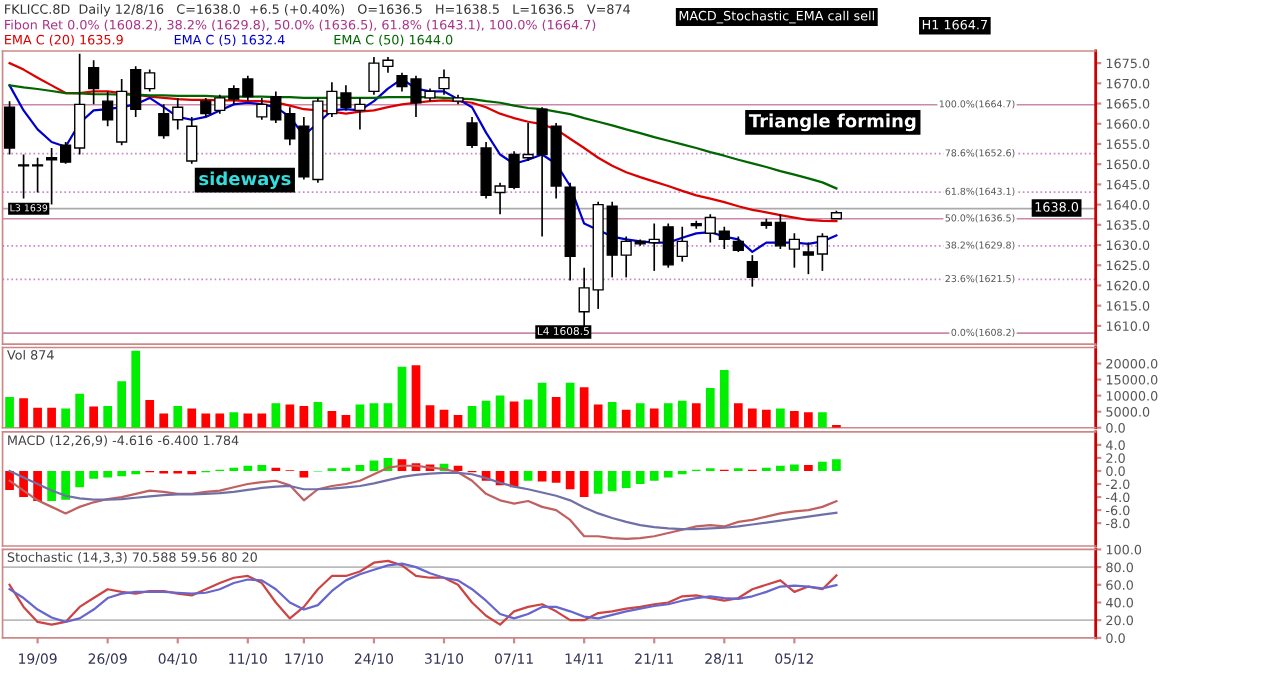 The width and height of the screenshot is (1280, 680). I want to click on annotation: Triangle forming, so click(832, 122).